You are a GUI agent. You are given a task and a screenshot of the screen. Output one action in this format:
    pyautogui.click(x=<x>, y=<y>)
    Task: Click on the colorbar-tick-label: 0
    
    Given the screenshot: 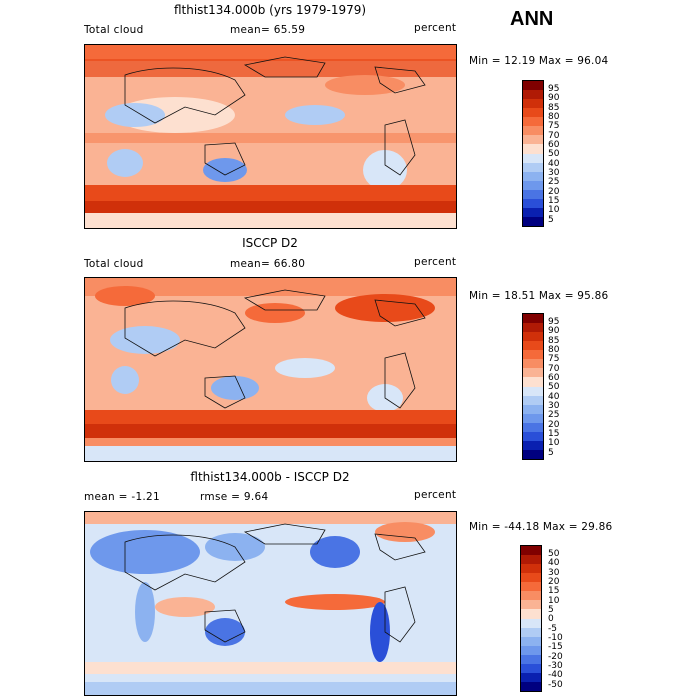 What is the action you would take?
    pyautogui.click(x=551, y=619)
    